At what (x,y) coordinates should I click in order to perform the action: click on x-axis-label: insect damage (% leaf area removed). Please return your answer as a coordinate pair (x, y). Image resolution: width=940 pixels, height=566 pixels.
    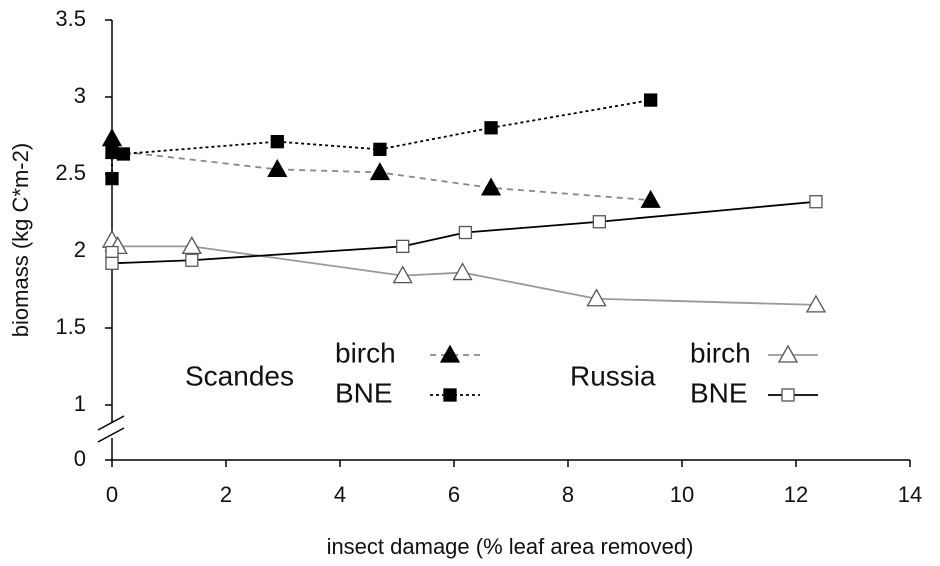
    Looking at the image, I should click on (510, 546).